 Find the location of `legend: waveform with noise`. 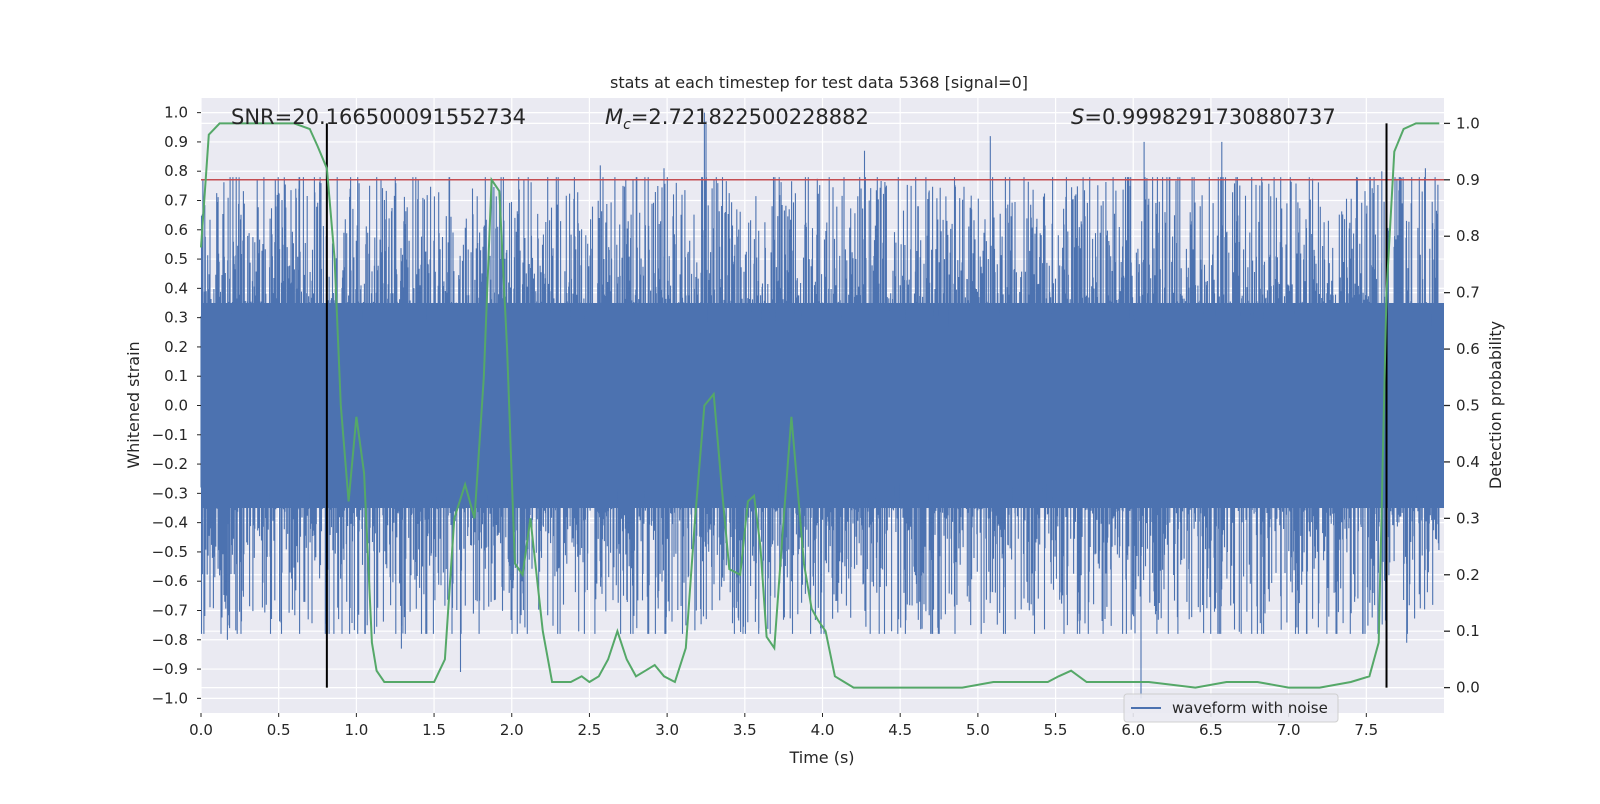

legend: waveform with noise is located at coordinates (1231, 708).